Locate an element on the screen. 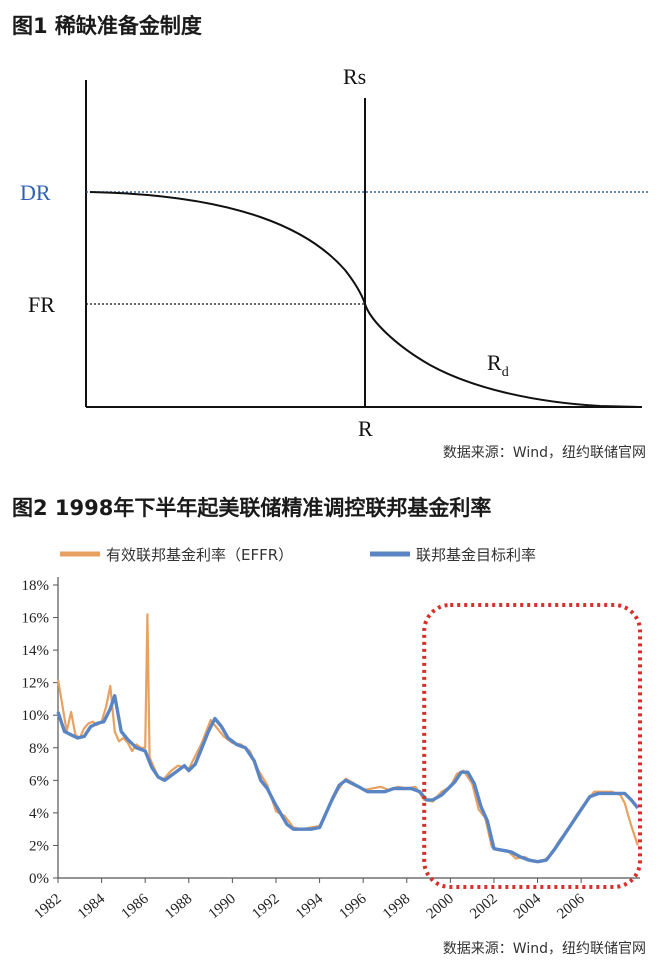 The image size is (660, 969). legend-effr-label: 有效联邦基金利率（EFFR） is located at coordinates (199, 555).